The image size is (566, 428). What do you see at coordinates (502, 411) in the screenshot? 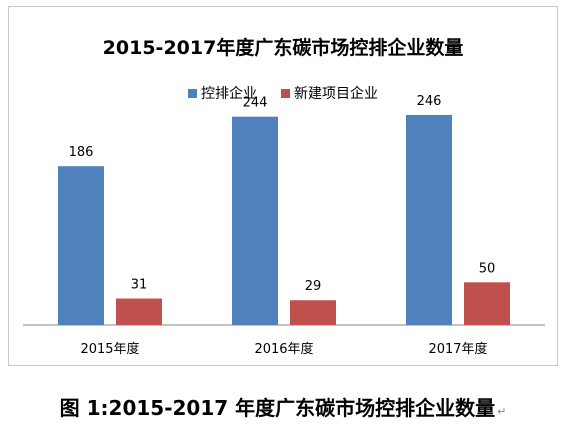
I see `return-mark-icon: ↵` at bounding box center [502, 411].